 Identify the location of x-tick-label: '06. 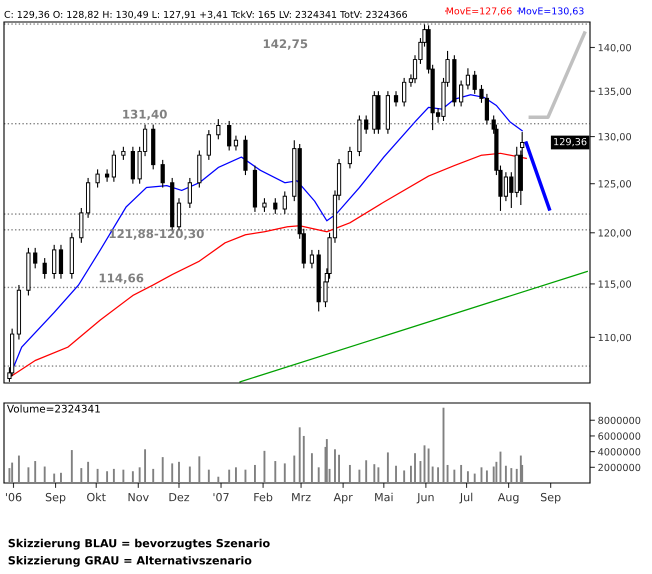
(14, 497).